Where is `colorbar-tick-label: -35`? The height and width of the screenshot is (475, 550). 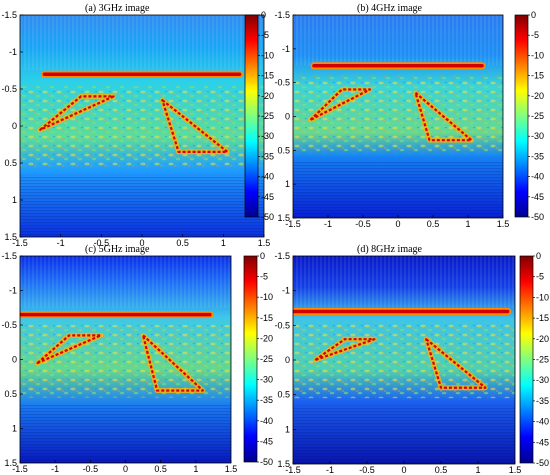 colorbar-tick-label: -35 is located at coordinates (267, 156).